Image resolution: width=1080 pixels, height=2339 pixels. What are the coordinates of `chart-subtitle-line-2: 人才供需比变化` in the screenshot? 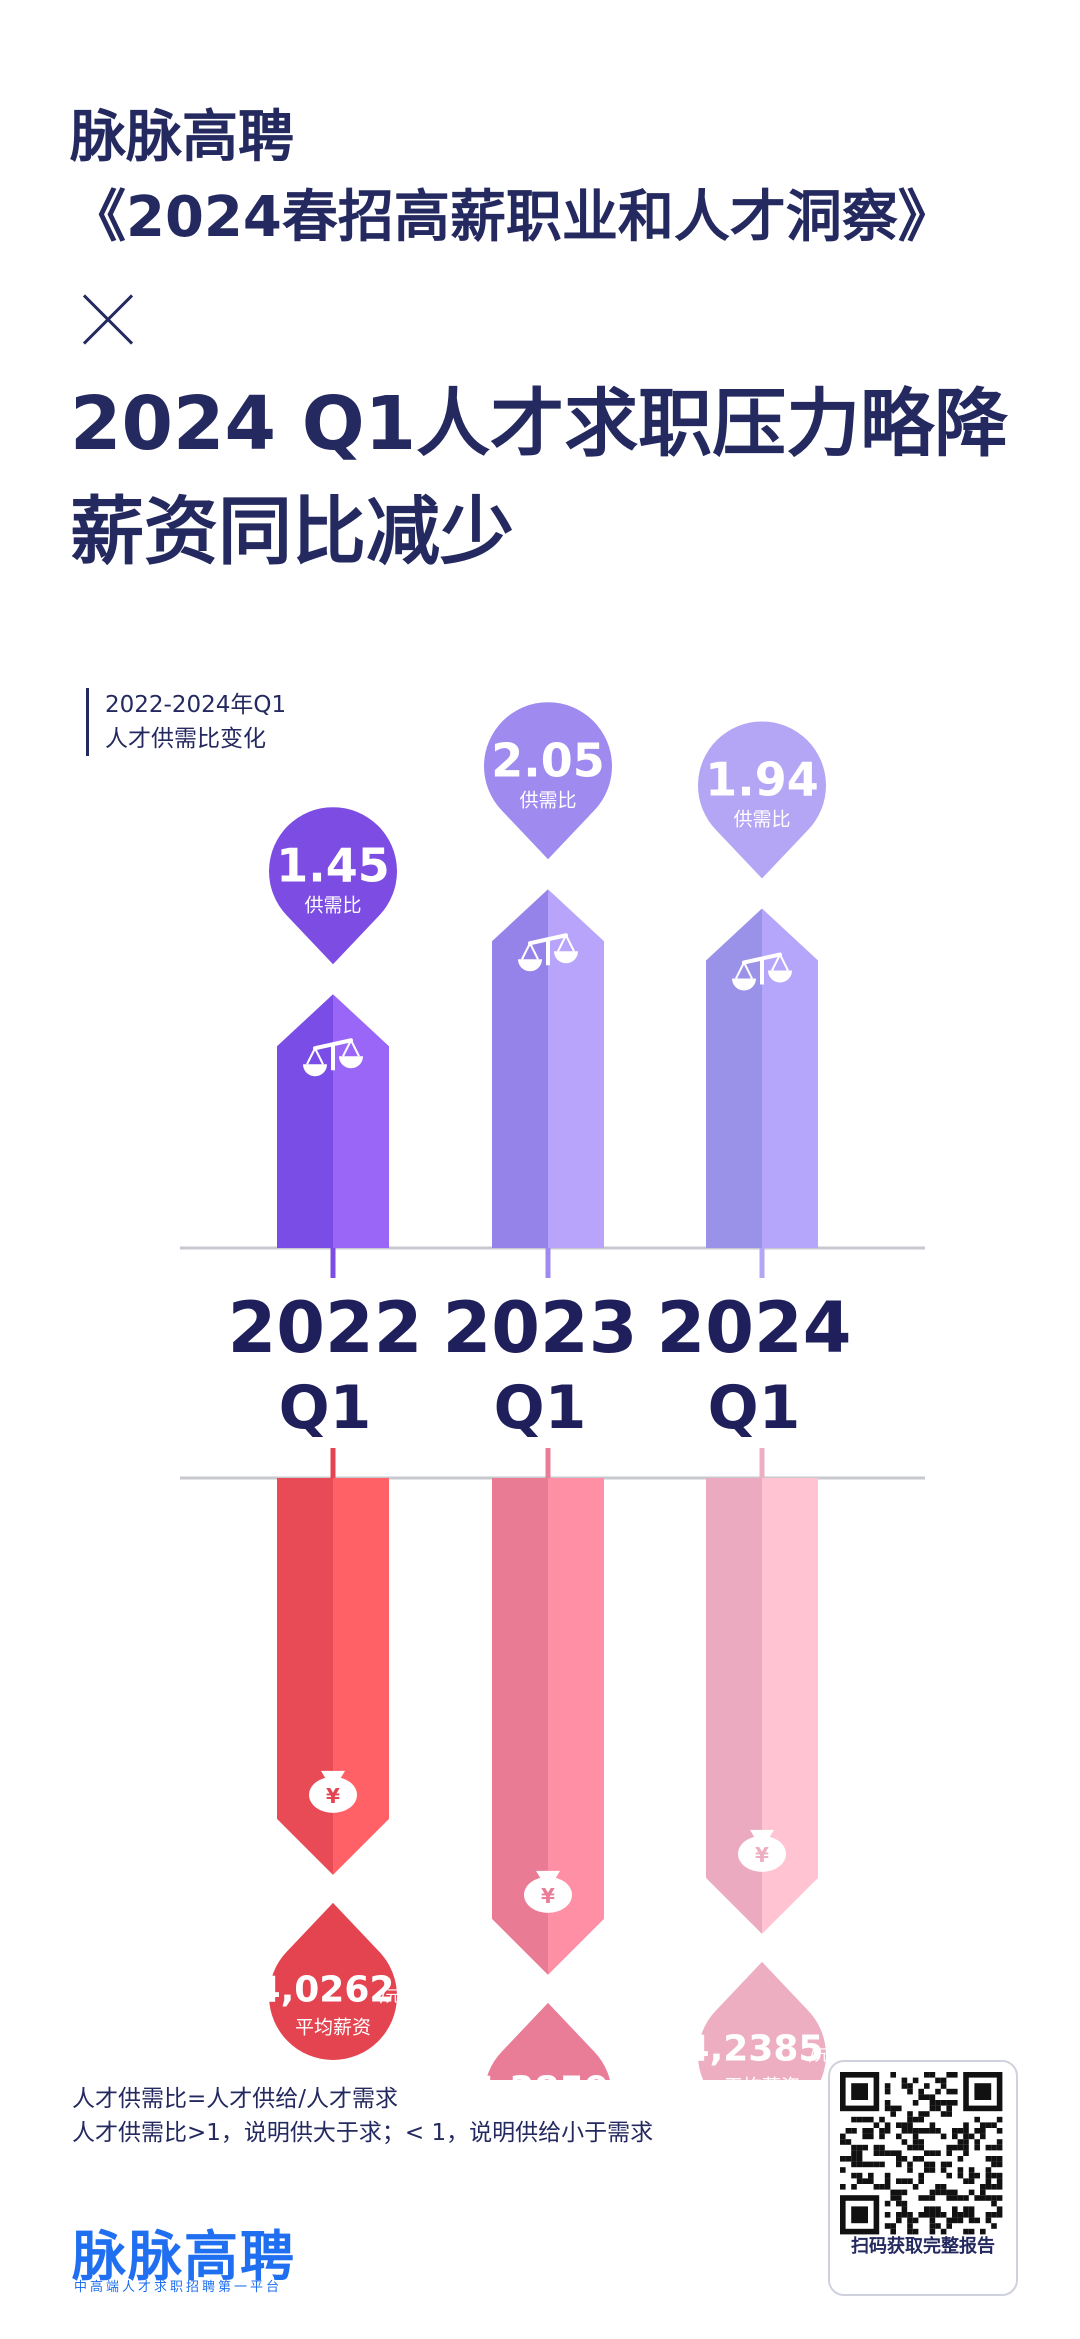 It's located at (185, 739).